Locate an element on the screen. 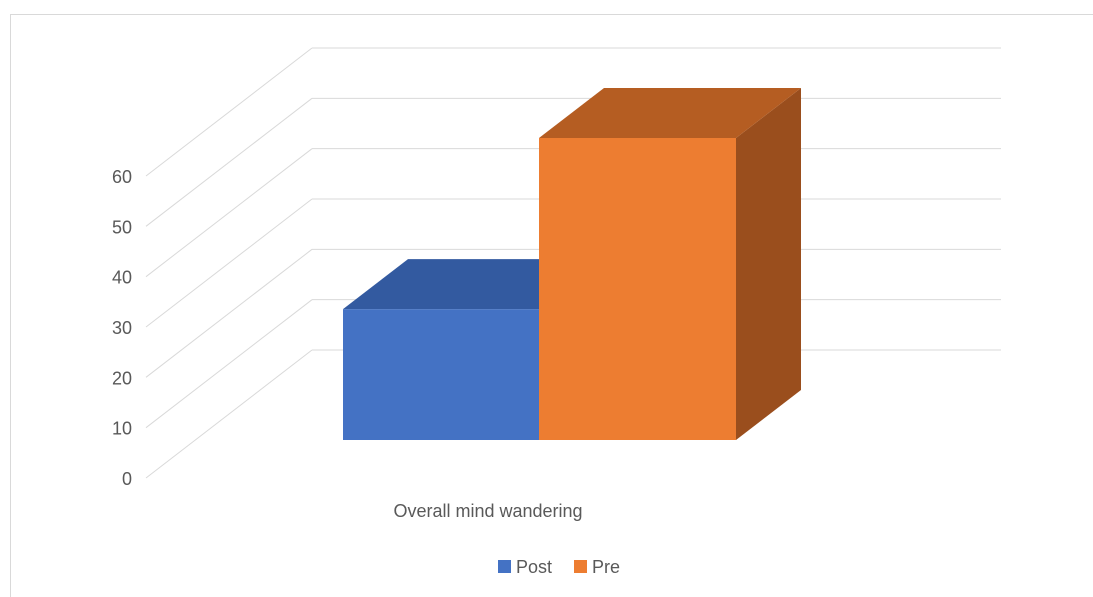 The height and width of the screenshot is (597, 1093). category-labels: Overall mind wandering is located at coordinates (487, 511).